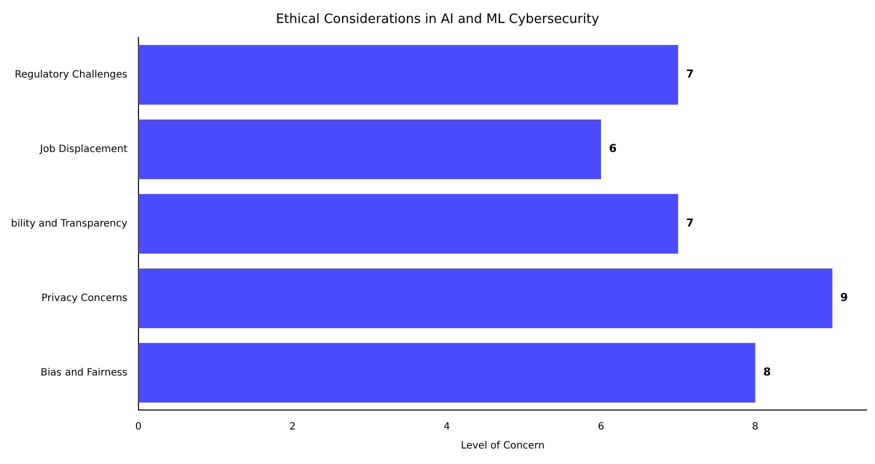  What do you see at coordinates (83, 149) in the screenshot?
I see `y-tick-label: Job Displacement` at bounding box center [83, 149].